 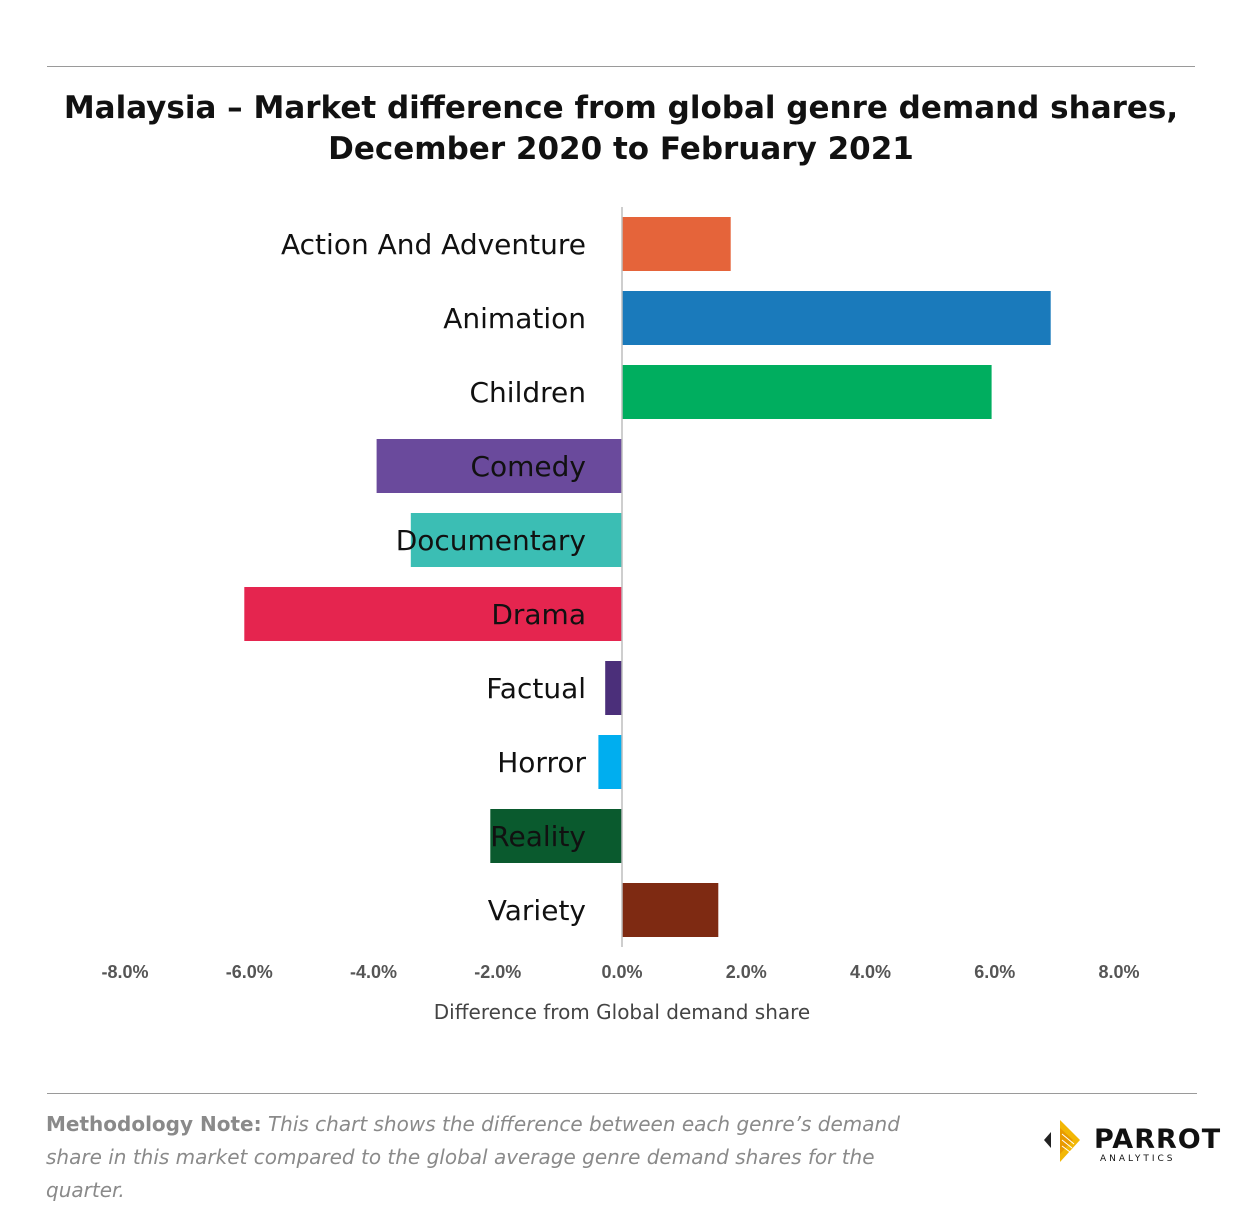 I want to click on category-label: Drama, so click(x=538, y=614).